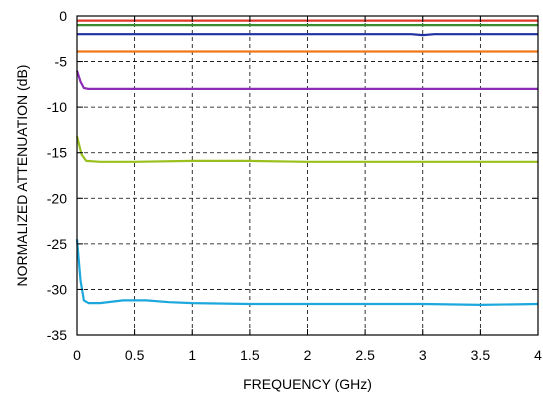 This screenshot has width=543, height=395. Describe the element at coordinates (57, 153) in the screenshot. I see `y-tick-label: -15` at that location.